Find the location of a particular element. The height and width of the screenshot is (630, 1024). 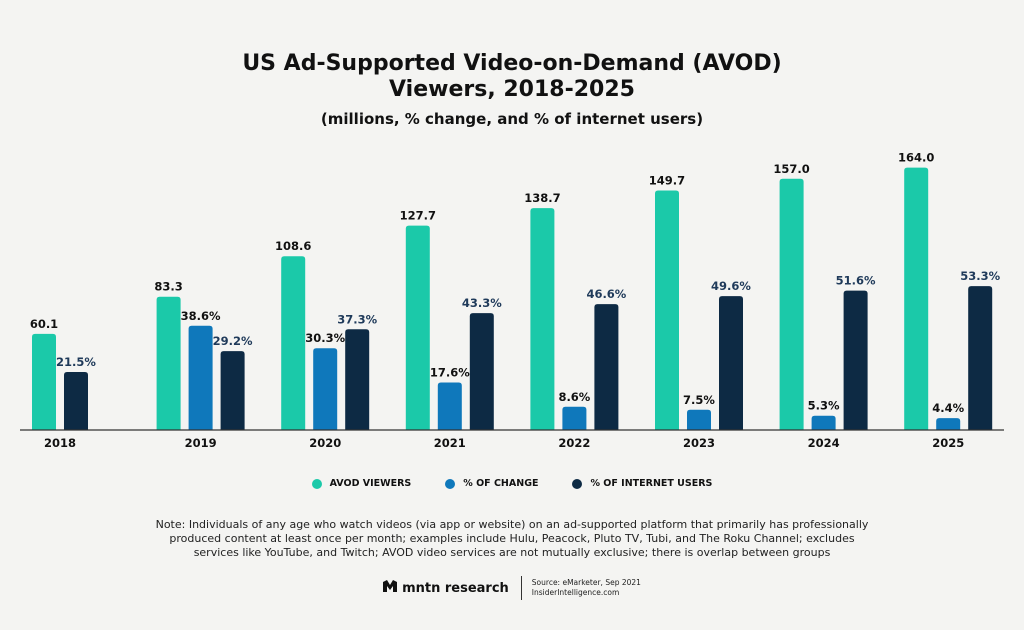

x-tick-label-2023: 2023 is located at coordinates (699, 443).